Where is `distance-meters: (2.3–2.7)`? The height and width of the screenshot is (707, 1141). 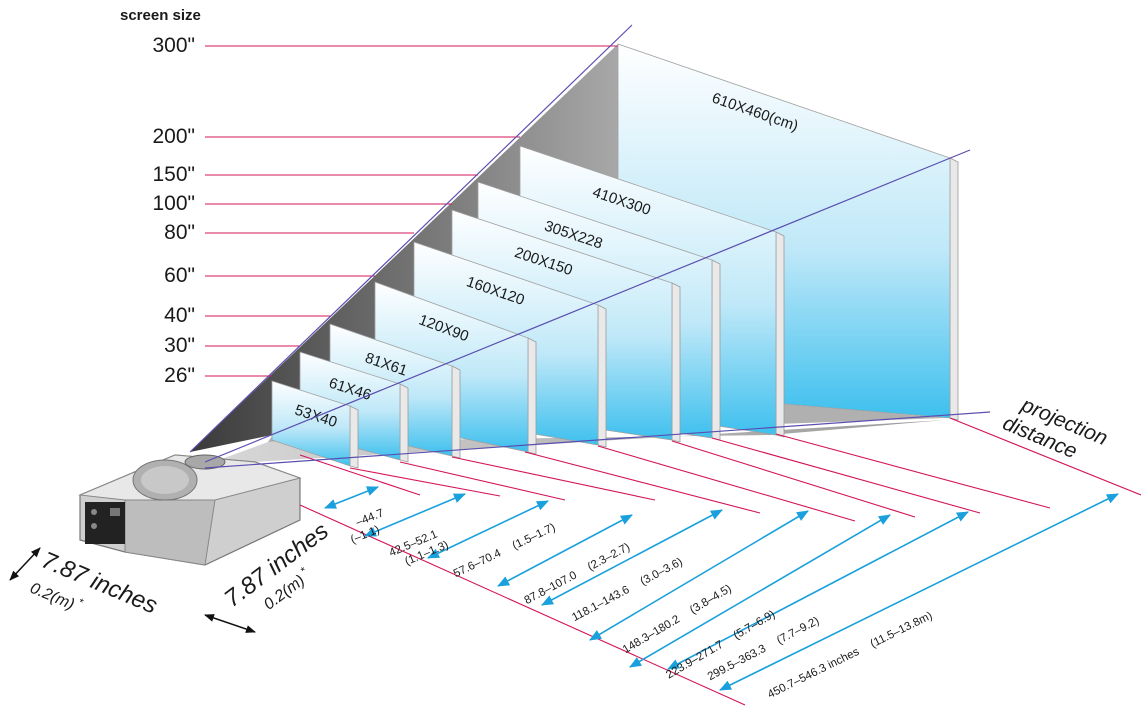 distance-meters: (2.3–2.7) is located at coordinates (609, 557).